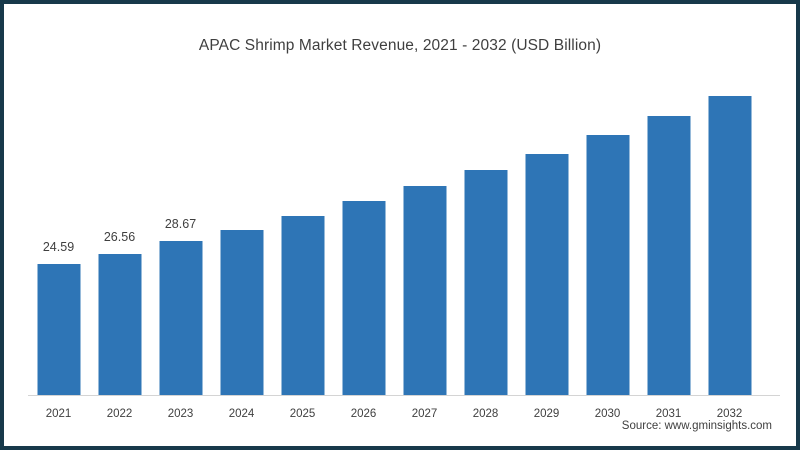 Image resolution: width=800 pixels, height=450 pixels. I want to click on x-tick-label-2025: 2025, so click(302, 414).